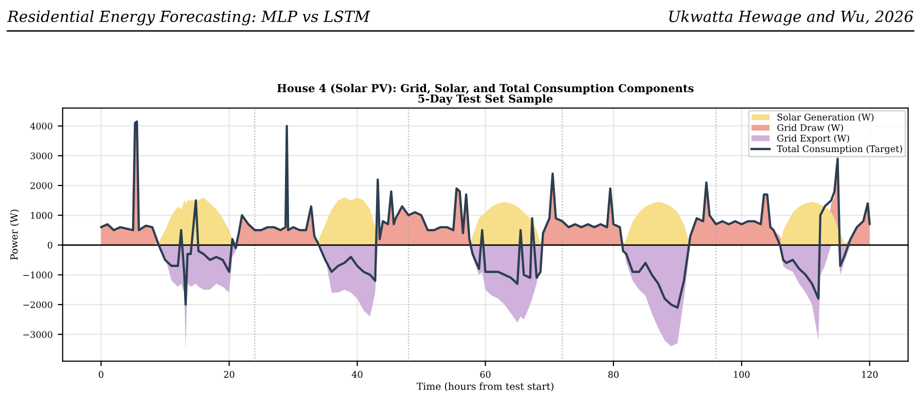 This screenshot has width=921, height=396. What do you see at coordinates (37, 275) in the screenshot?
I see `y-tick-label: −1000` at bounding box center [37, 275].